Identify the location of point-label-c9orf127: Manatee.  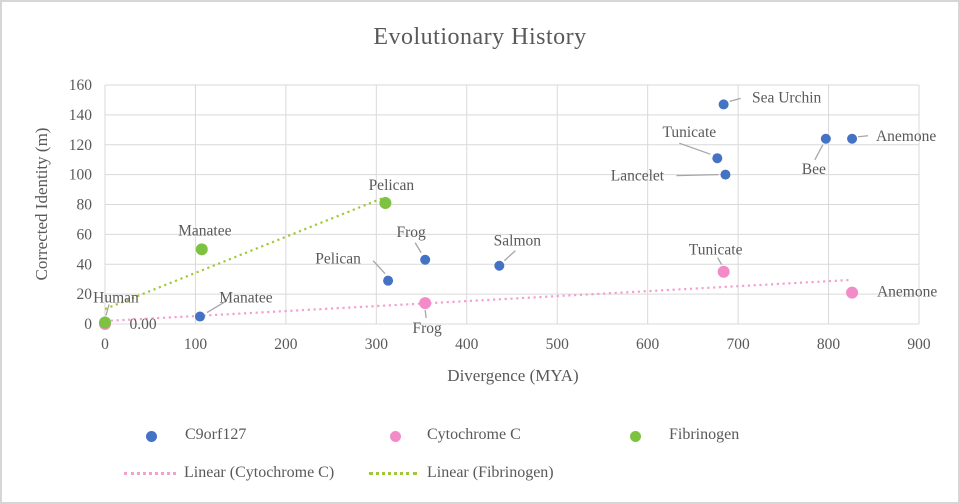
(245, 298).